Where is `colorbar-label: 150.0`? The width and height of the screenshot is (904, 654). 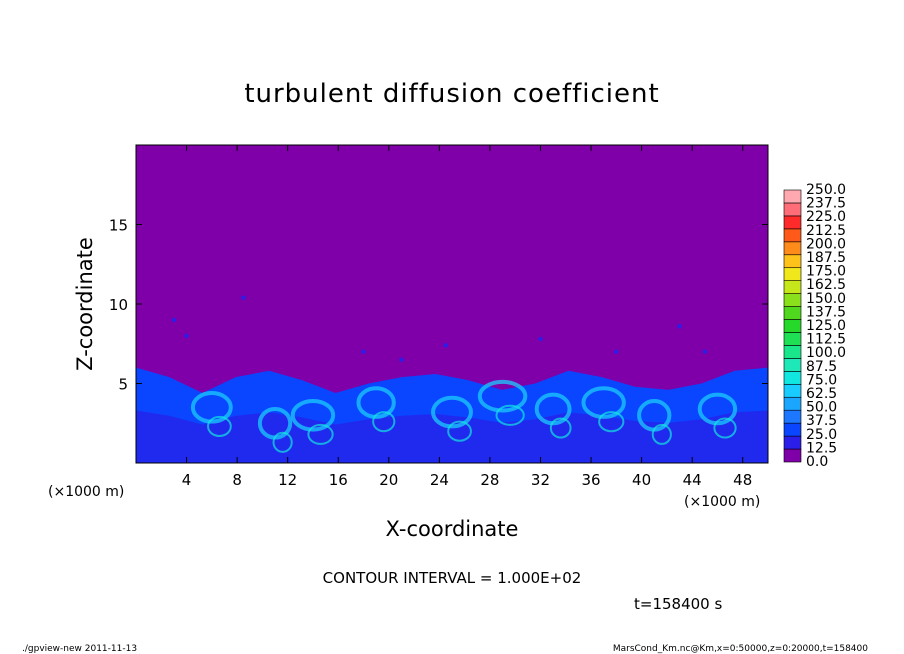
colorbar-label: 150.0 is located at coordinates (826, 299).